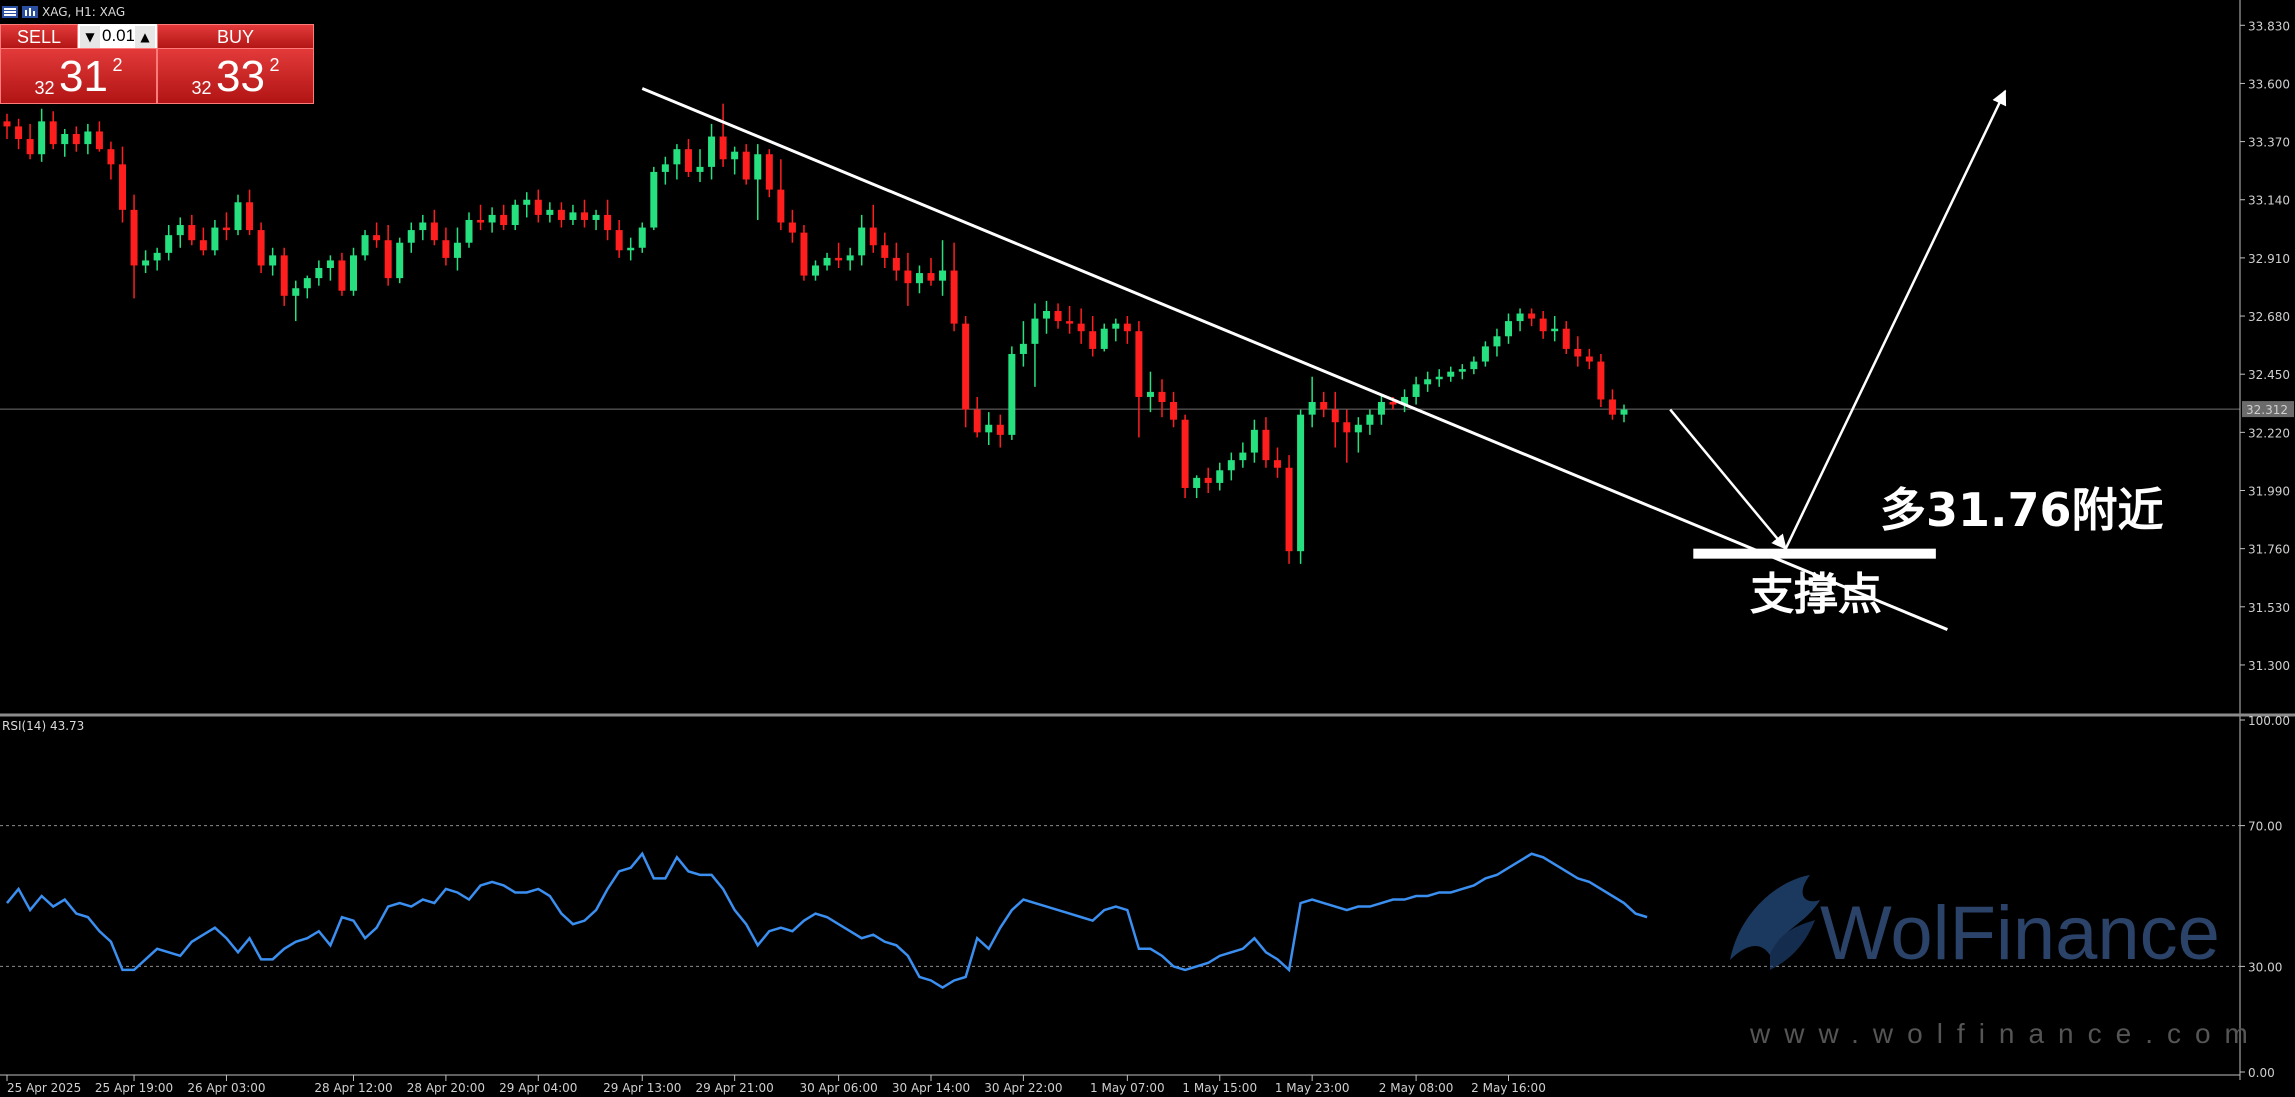 The height and width of the screenshot is (1097, 2295). I want to click on time-tick-label: 29 Apr 21:00, so click(735, 1088).